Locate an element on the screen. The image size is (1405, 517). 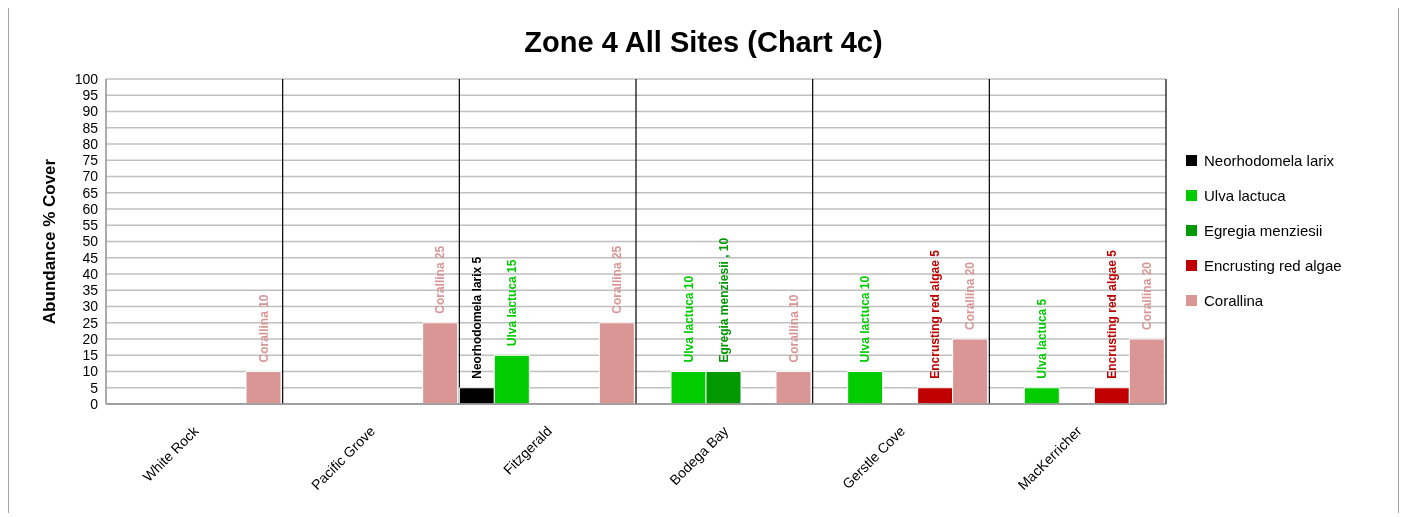
y-tick-label: 90 is located at coordinates (90, 111).